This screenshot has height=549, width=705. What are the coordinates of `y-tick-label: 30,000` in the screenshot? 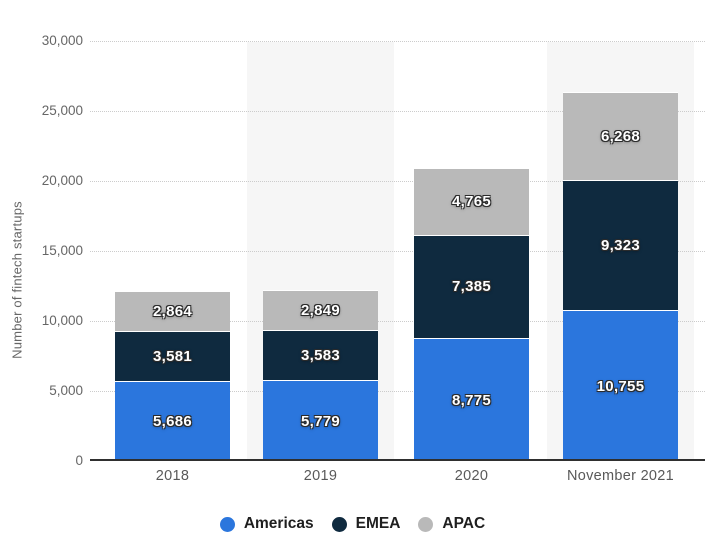 It's located at (62, 40).